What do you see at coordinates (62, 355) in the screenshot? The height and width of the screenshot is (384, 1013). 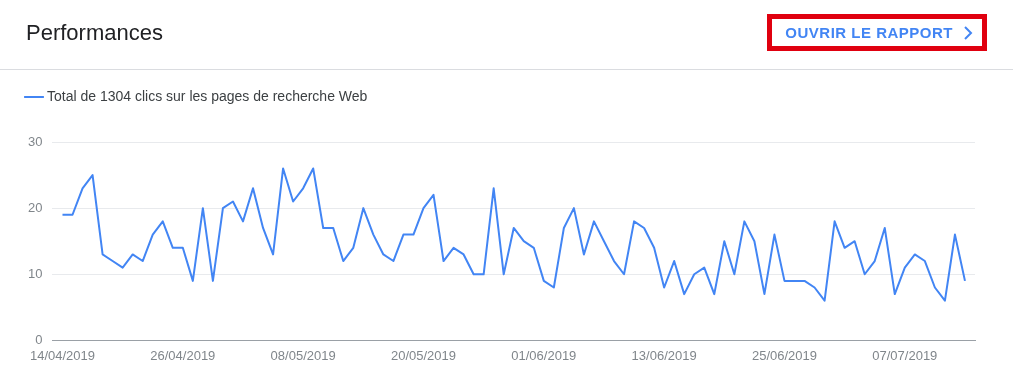 I see `x-tick-label: 14/04/2019` at bounding box center [62, 355].